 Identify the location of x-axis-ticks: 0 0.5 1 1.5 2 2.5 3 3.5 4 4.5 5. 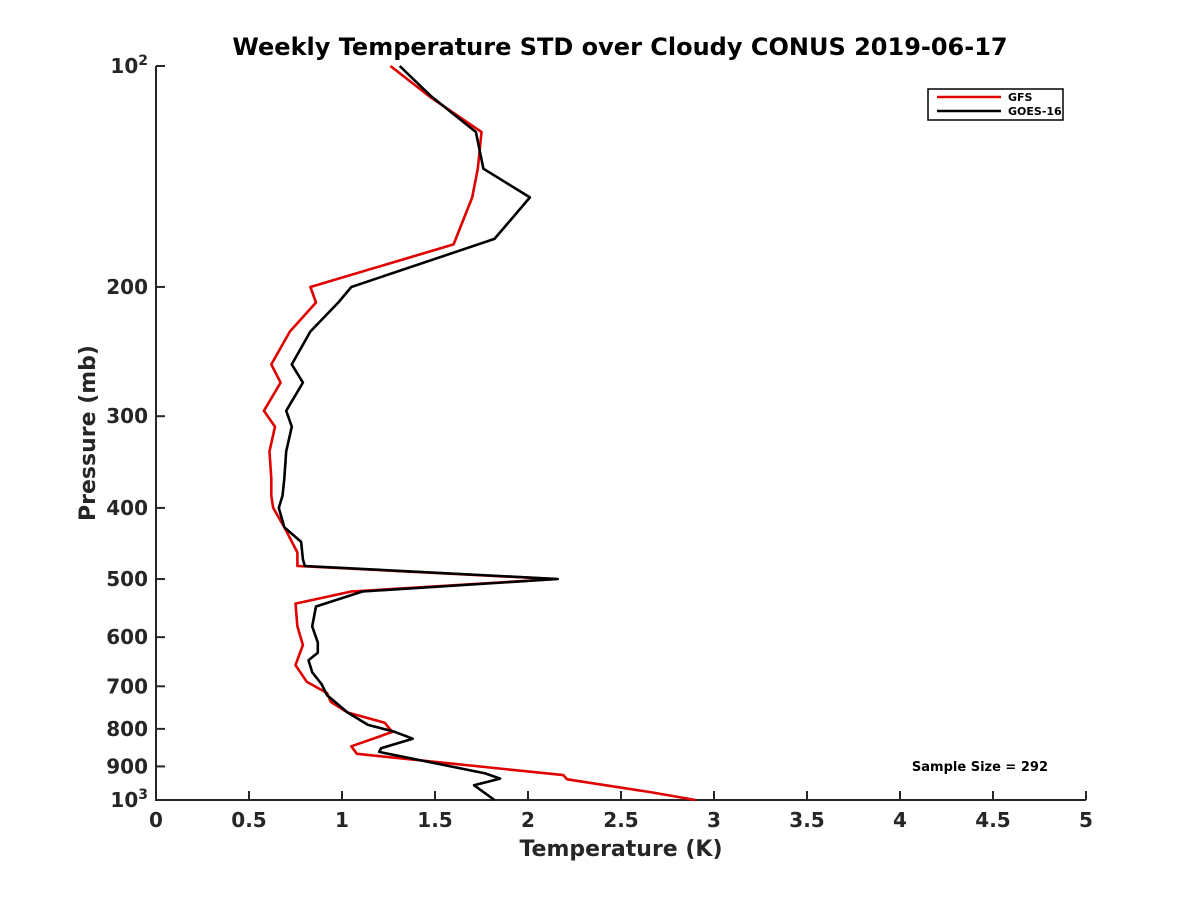
(621, 811).